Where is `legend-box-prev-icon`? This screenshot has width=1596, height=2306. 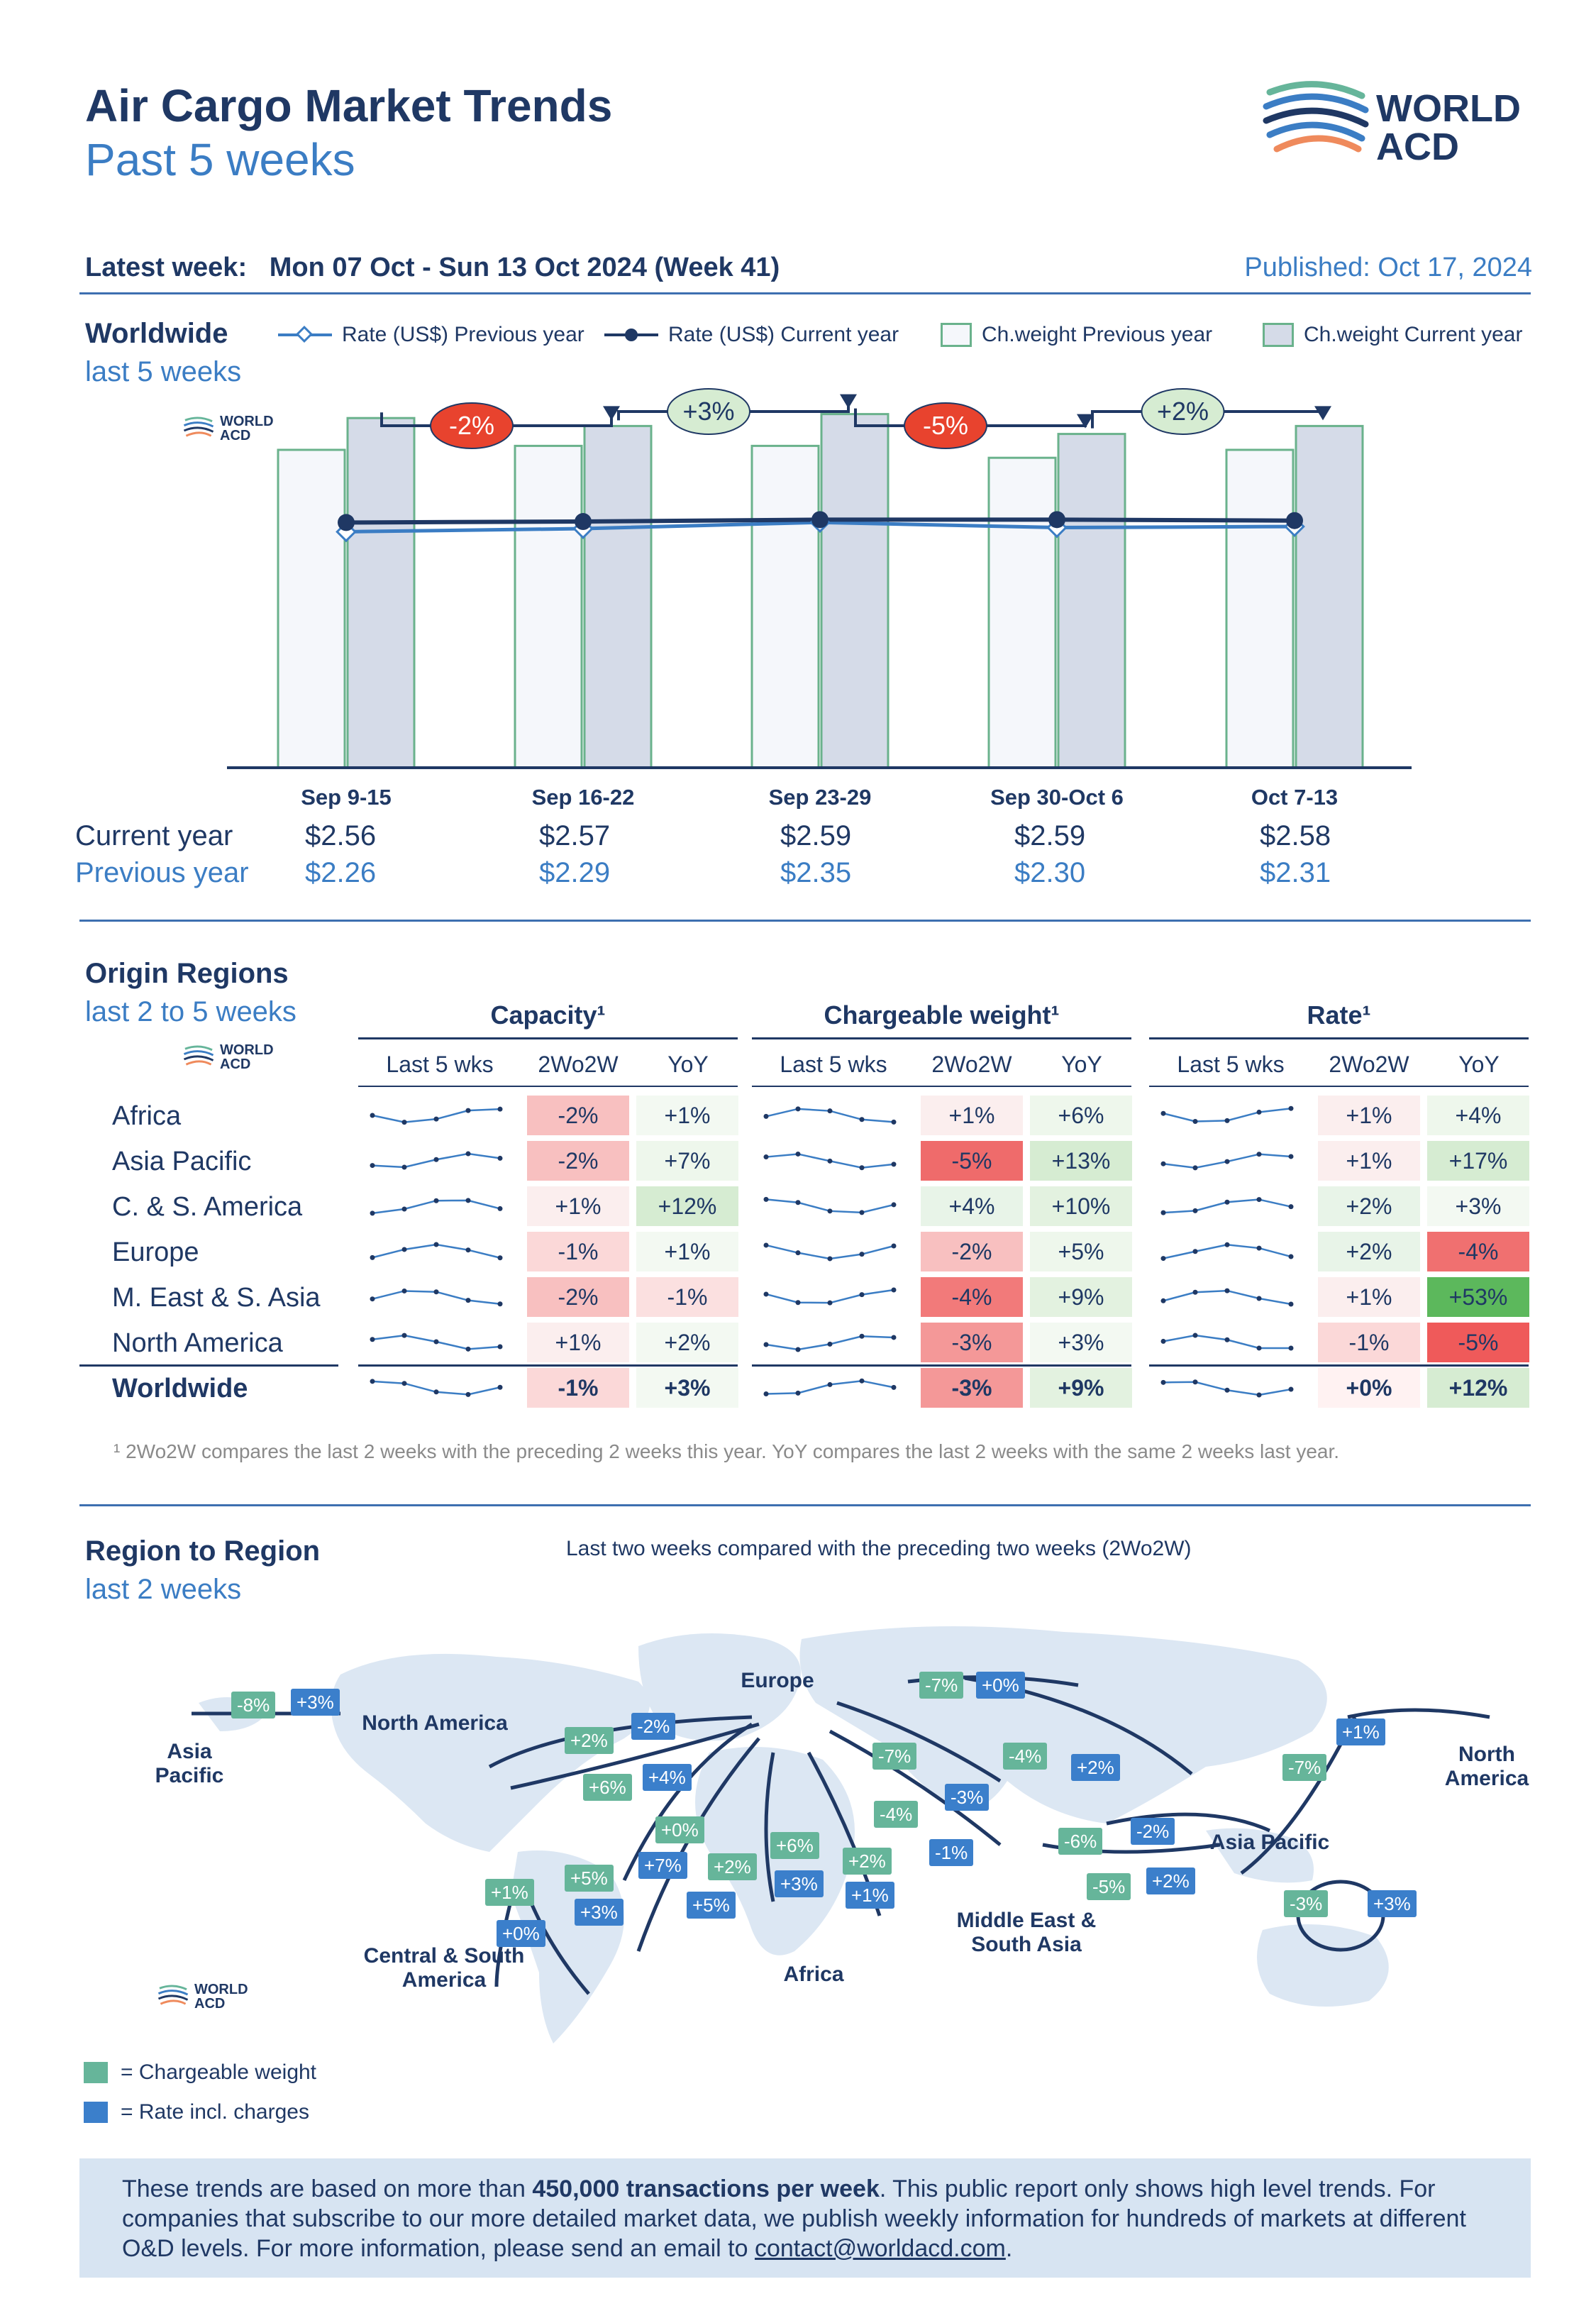 legend-box-prev-icon is located at coordinates (957, 335).